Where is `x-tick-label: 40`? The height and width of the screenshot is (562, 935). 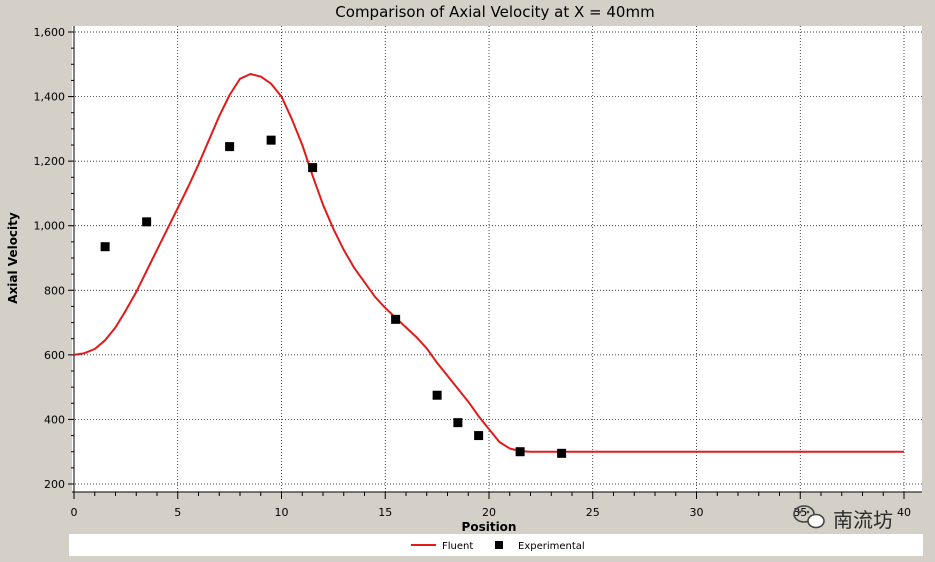 x-tick-label: 40 is located at coordinates (904, 512).